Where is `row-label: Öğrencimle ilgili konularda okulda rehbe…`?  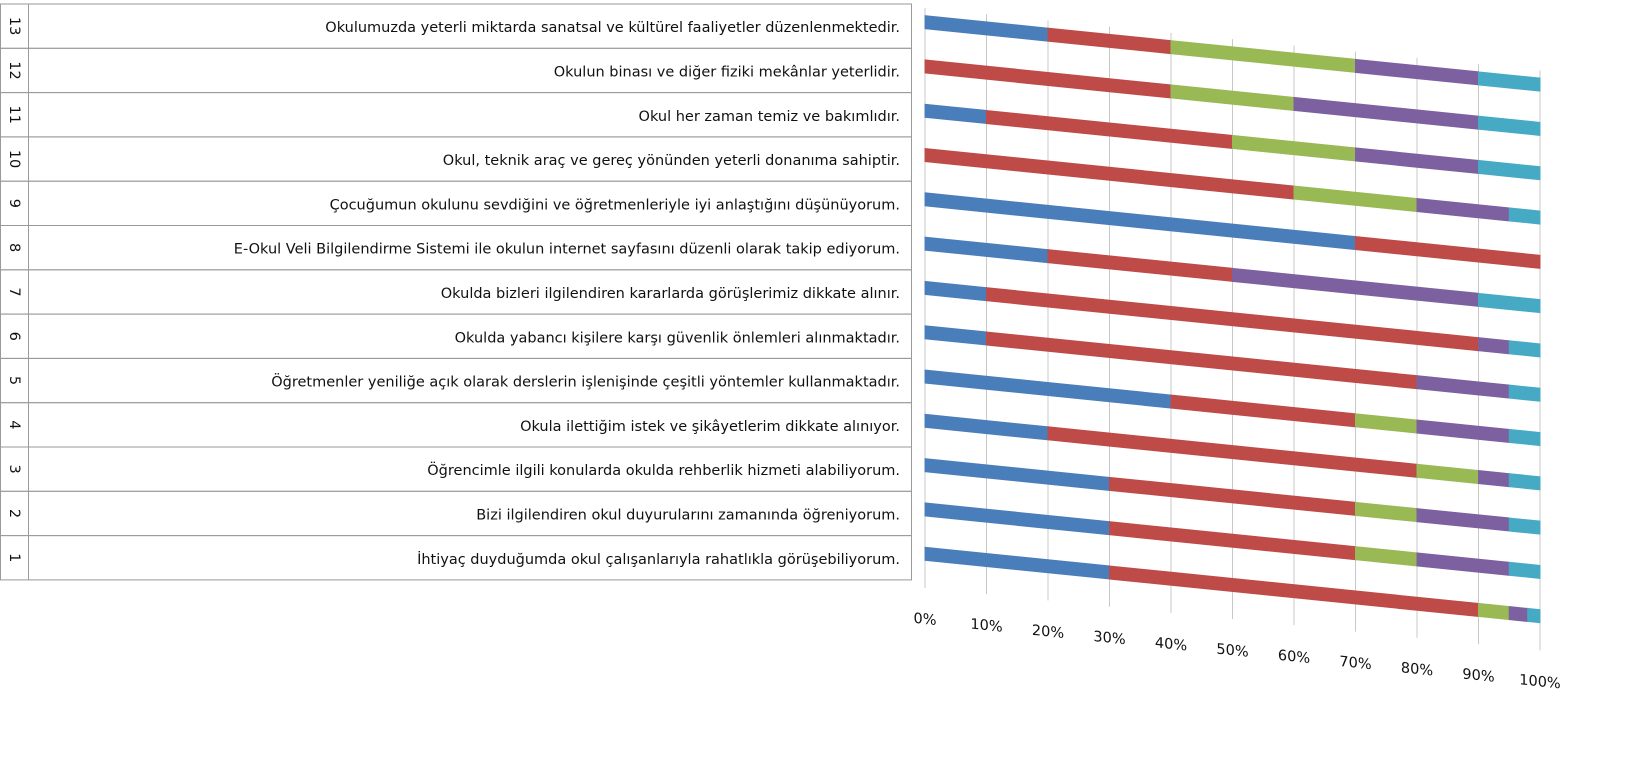
row-label: Öğrencimle ilgili konularda okulda rehbe… is located at coordinates (663, 470).